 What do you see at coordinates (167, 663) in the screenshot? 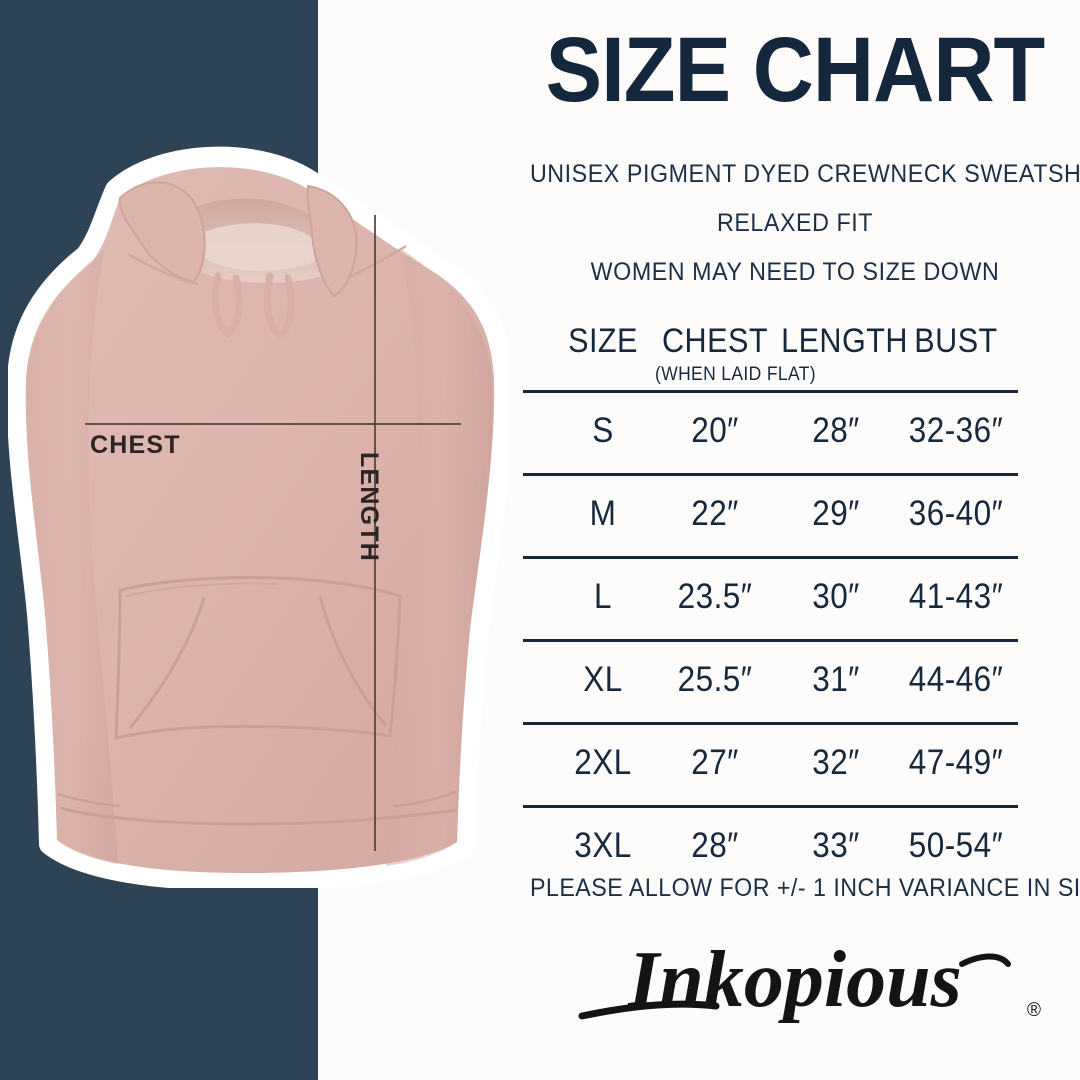
I see `pocket-opening-left` at bounding box center [167, 663].